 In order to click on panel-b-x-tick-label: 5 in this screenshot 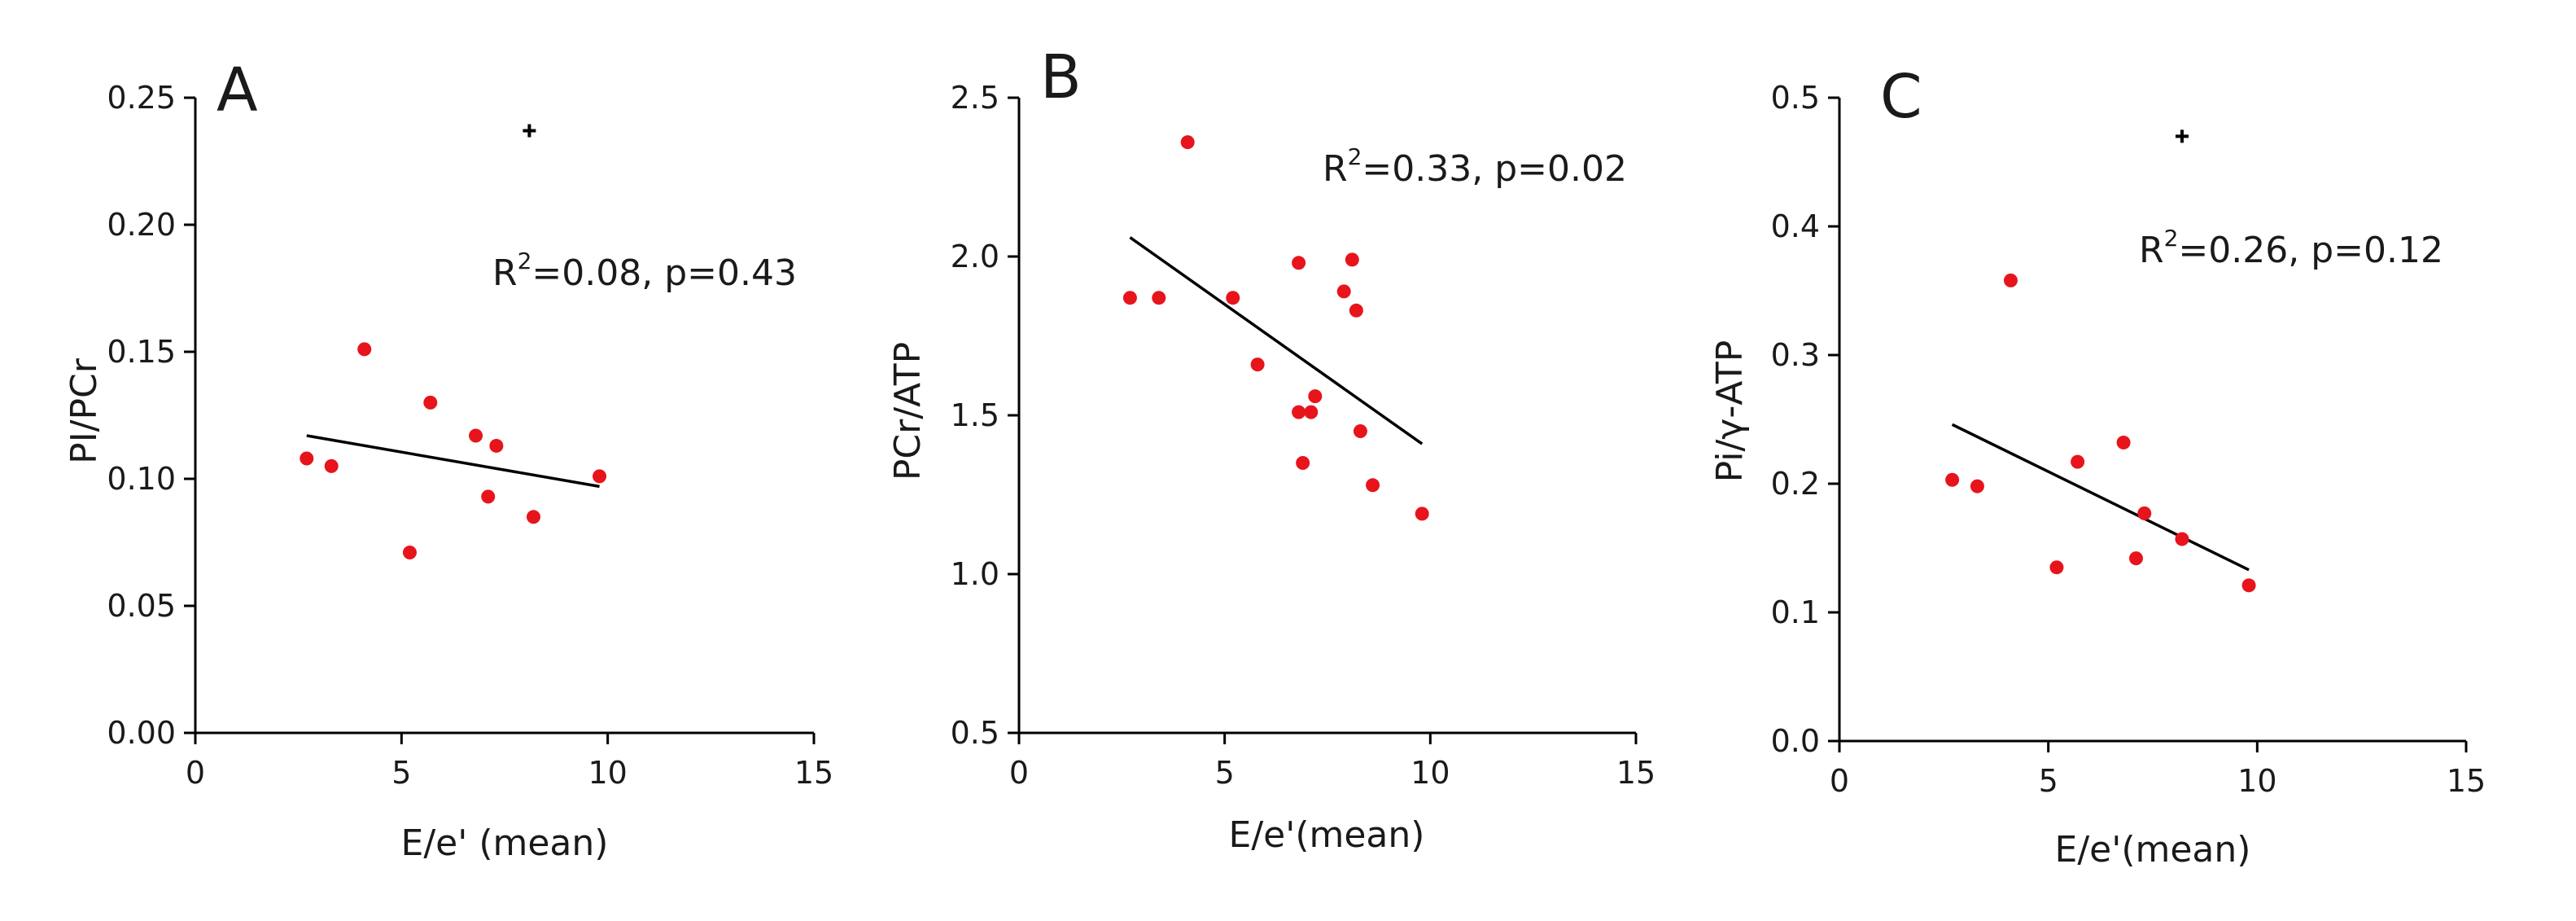, I will do `click(1225, 773)`.